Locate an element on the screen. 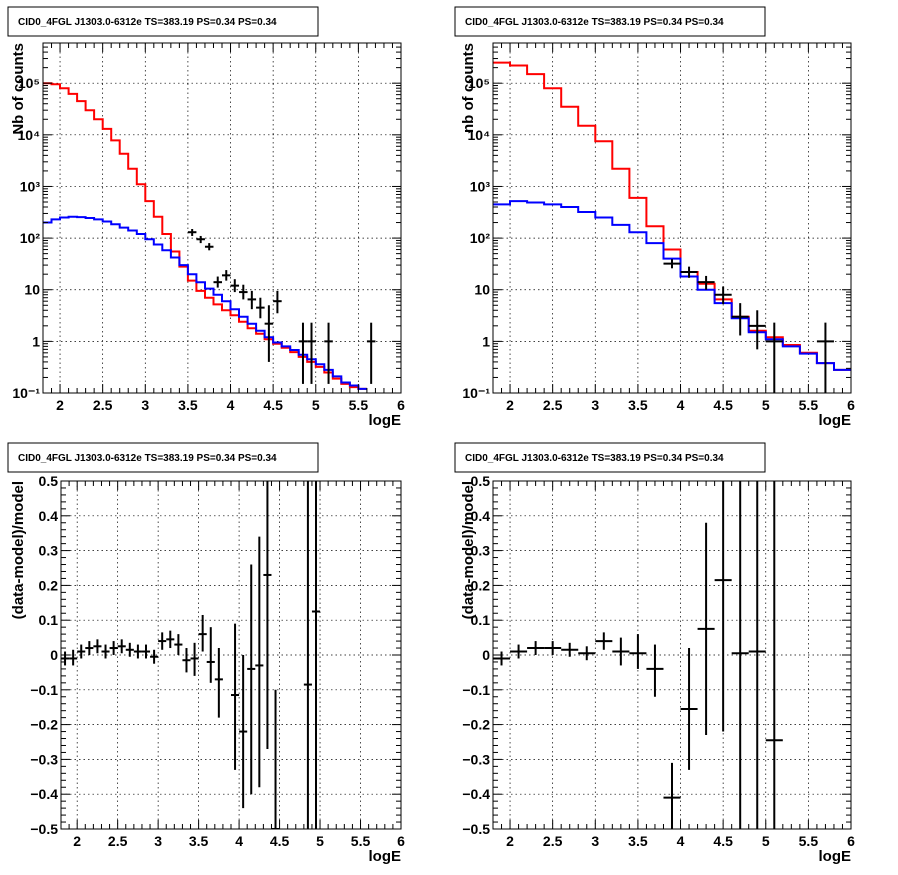 This screenshot has height=875, width=898. y-tick-label: 10³ is located at coordinates (30, 186).